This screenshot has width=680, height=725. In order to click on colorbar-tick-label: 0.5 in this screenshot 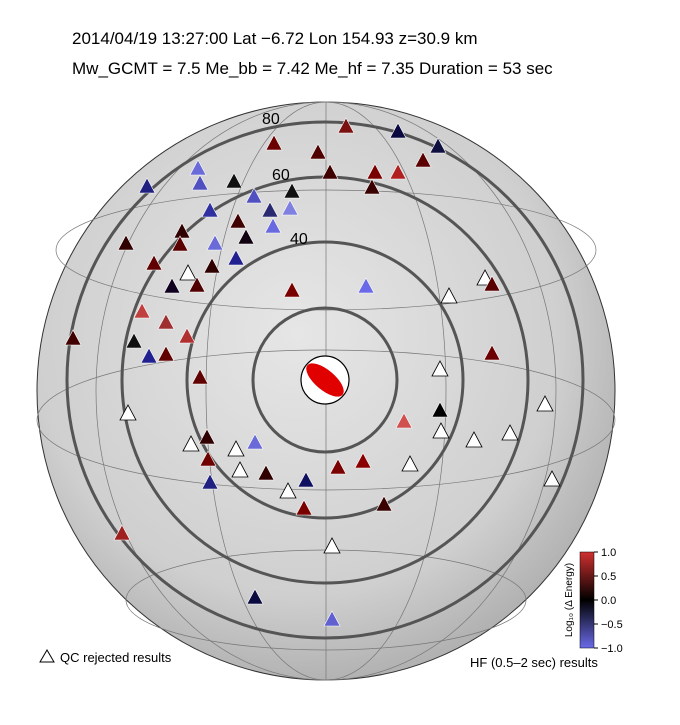, I will do `click(608, 577)`.